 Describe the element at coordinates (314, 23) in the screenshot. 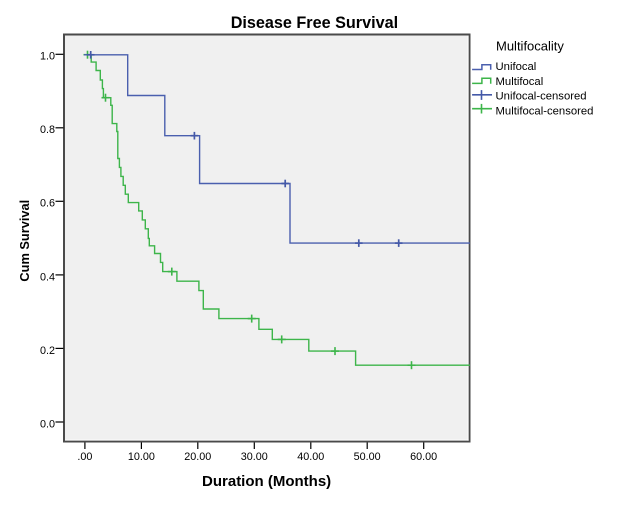

I see `svg-text: Disease Free Survival` at that location.